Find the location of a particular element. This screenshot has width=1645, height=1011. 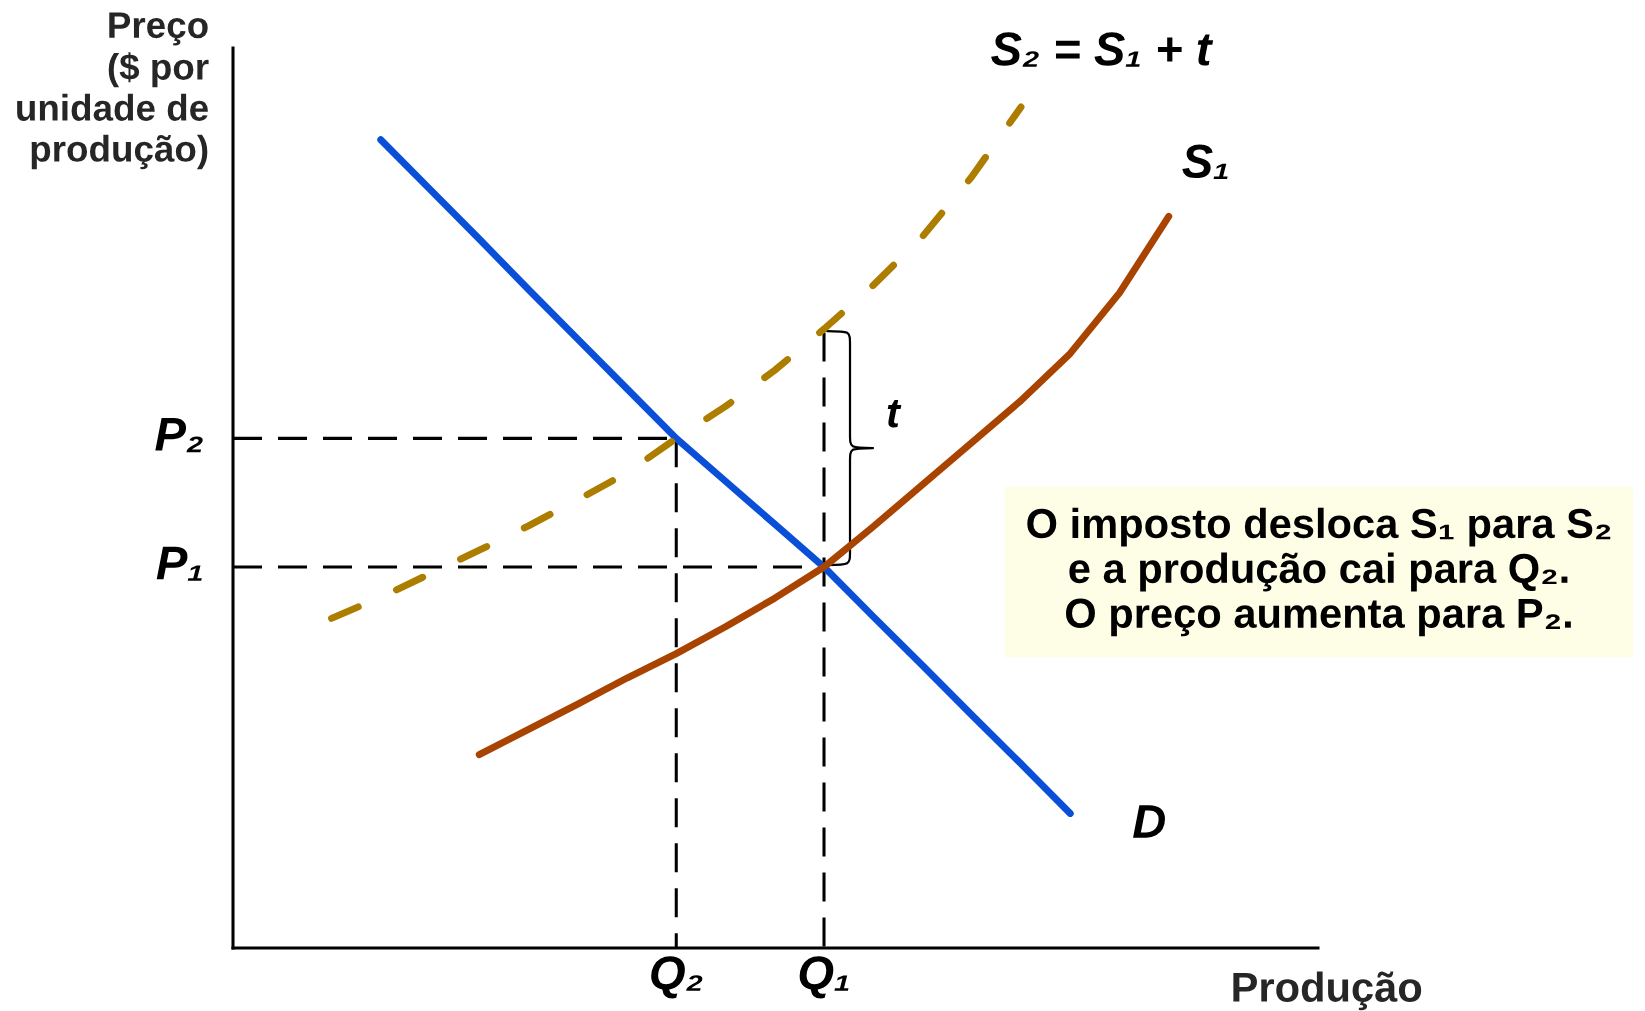

y-axis-title: Preço ($ por unidade de produção) is located at coordinates (113, 91).